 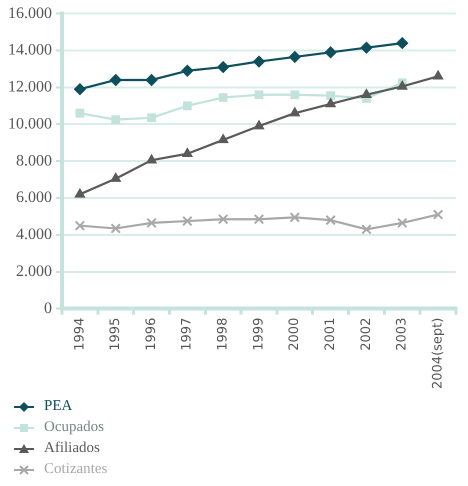 I want to click on y-tick-label: 14.000, so click(x=30, y=50).